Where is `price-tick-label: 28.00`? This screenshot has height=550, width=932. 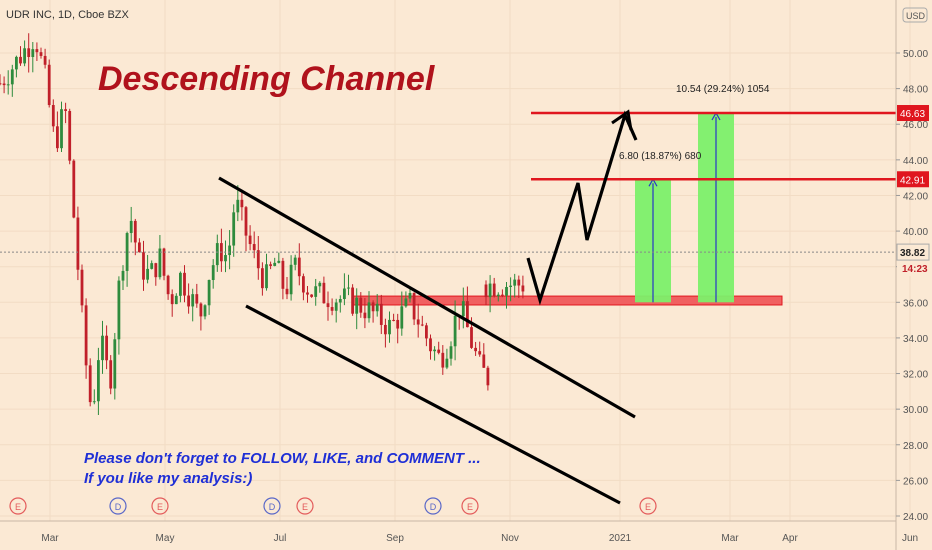 price-tick-label: 28.00 is located at coordinates (915, 446).